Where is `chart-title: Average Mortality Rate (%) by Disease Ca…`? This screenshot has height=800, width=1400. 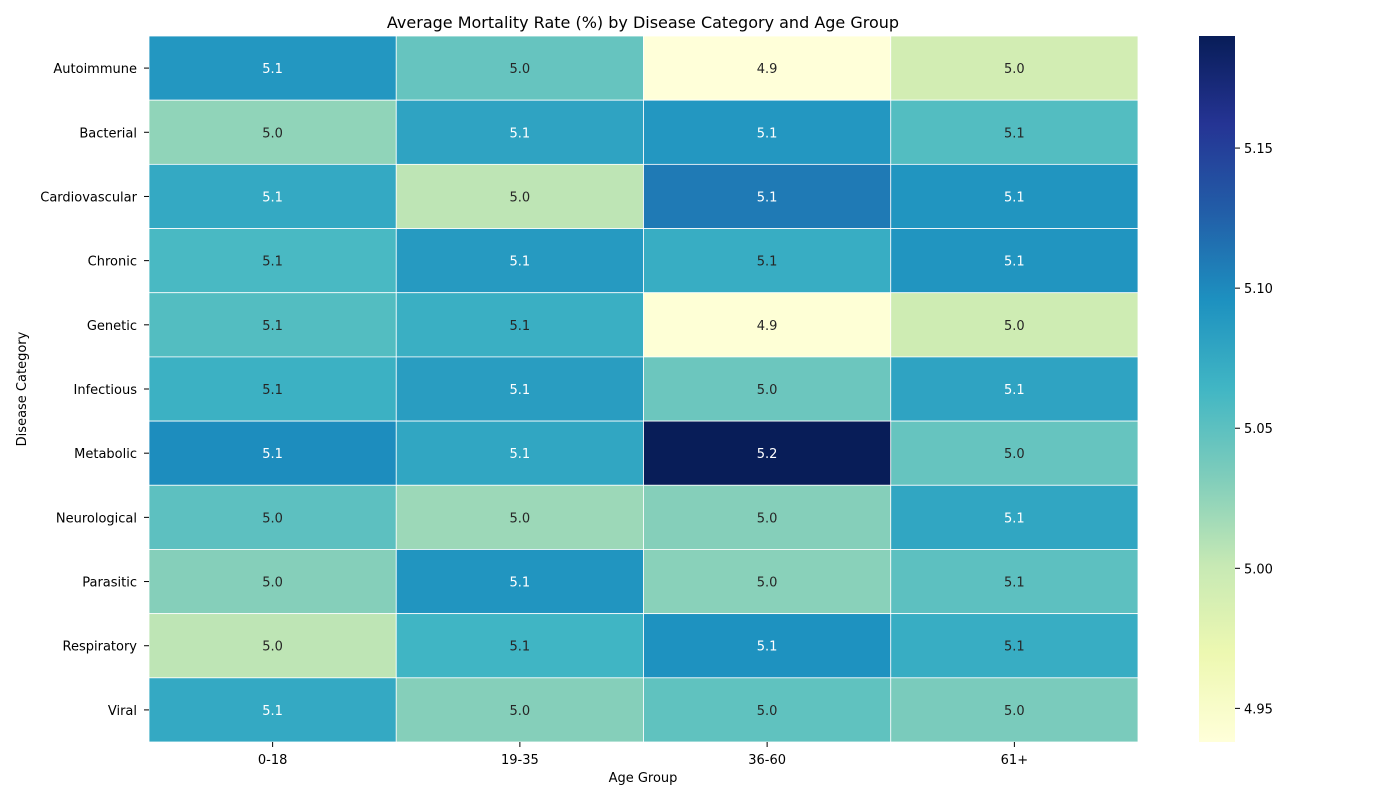
chart-title: Average Mortality Rate (%) by Disease Ca… is located at coordinates (643, 22).